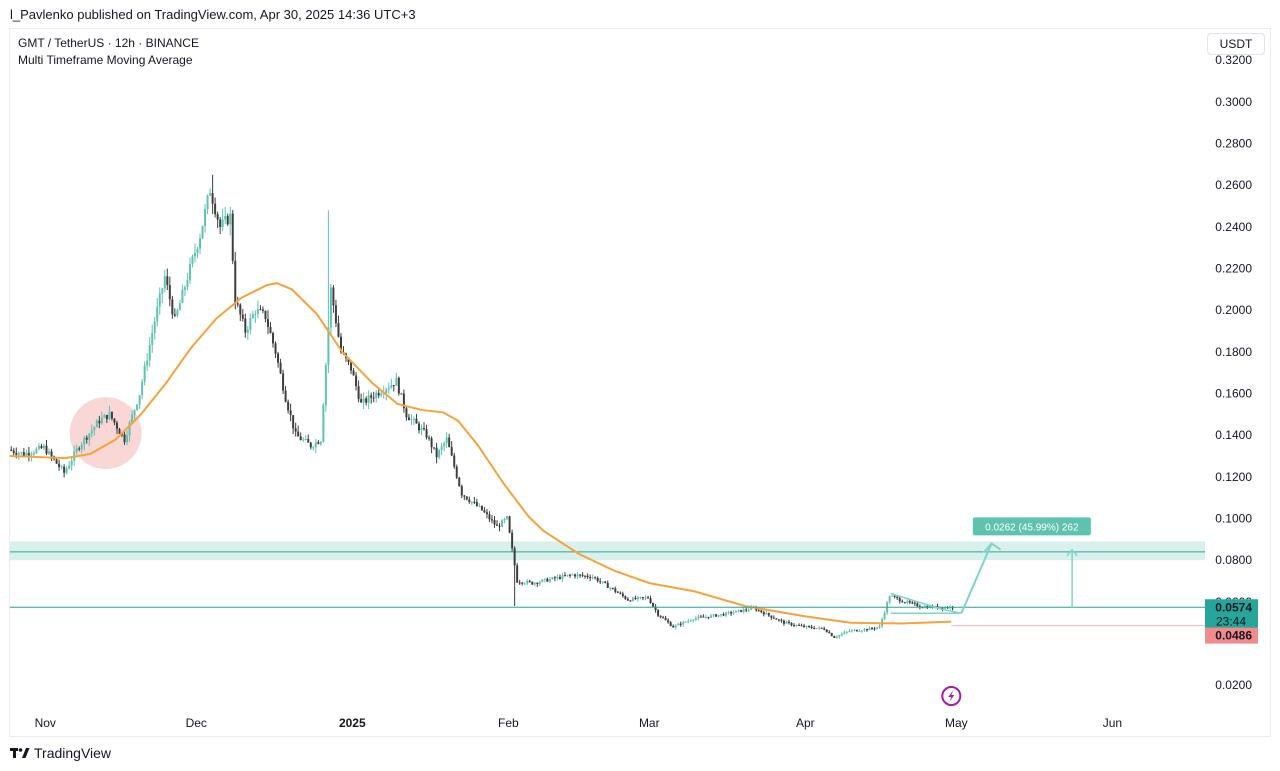  What do you see at coordinates (1072, 552) in the screenshot?
I see `measure-arrow-head` at bounding box center [1072, 552].